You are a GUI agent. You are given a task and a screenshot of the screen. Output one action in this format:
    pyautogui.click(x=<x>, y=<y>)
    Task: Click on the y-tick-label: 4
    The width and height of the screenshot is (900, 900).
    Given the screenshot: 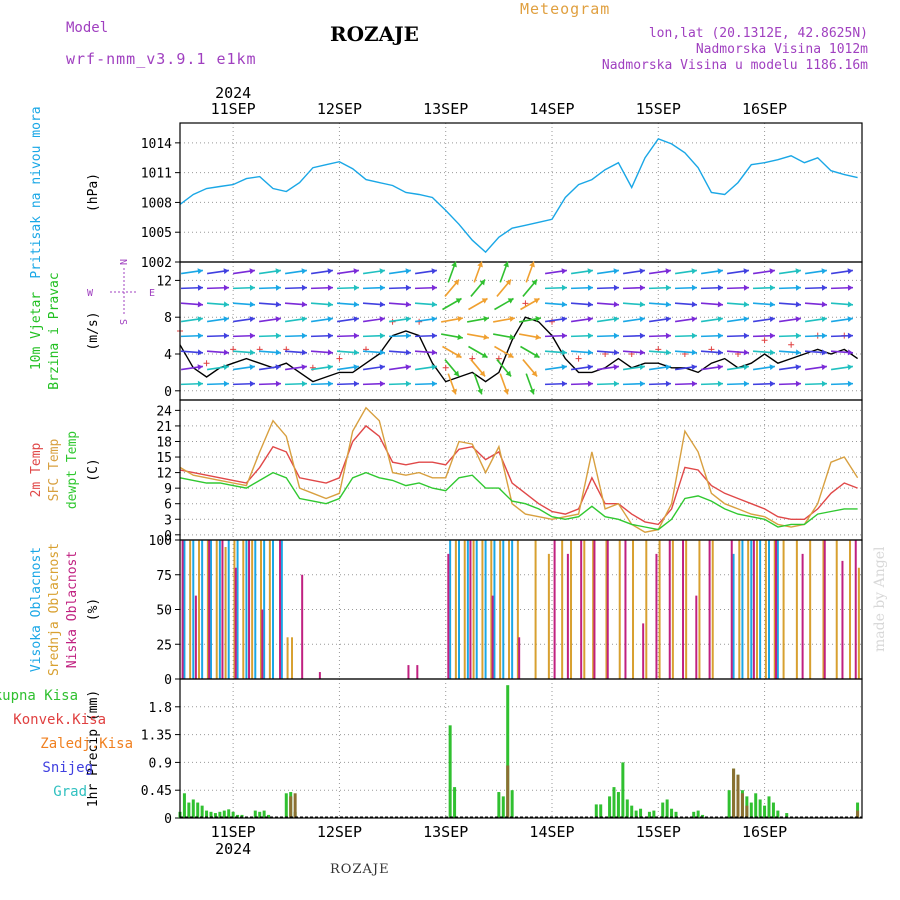 What is the action you would take?
    pyautogui.click(x=168, y=355)
    